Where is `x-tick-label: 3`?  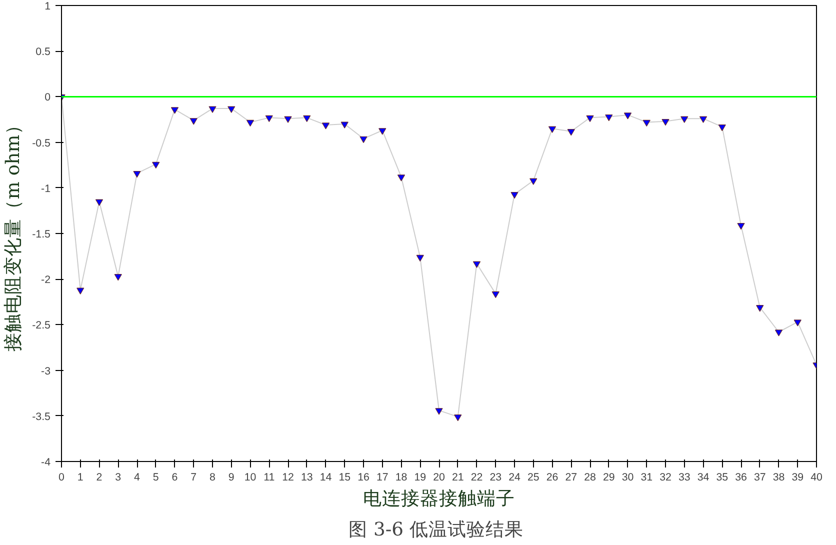 x-tick-label: 3 is located at coordinates (118, 478).